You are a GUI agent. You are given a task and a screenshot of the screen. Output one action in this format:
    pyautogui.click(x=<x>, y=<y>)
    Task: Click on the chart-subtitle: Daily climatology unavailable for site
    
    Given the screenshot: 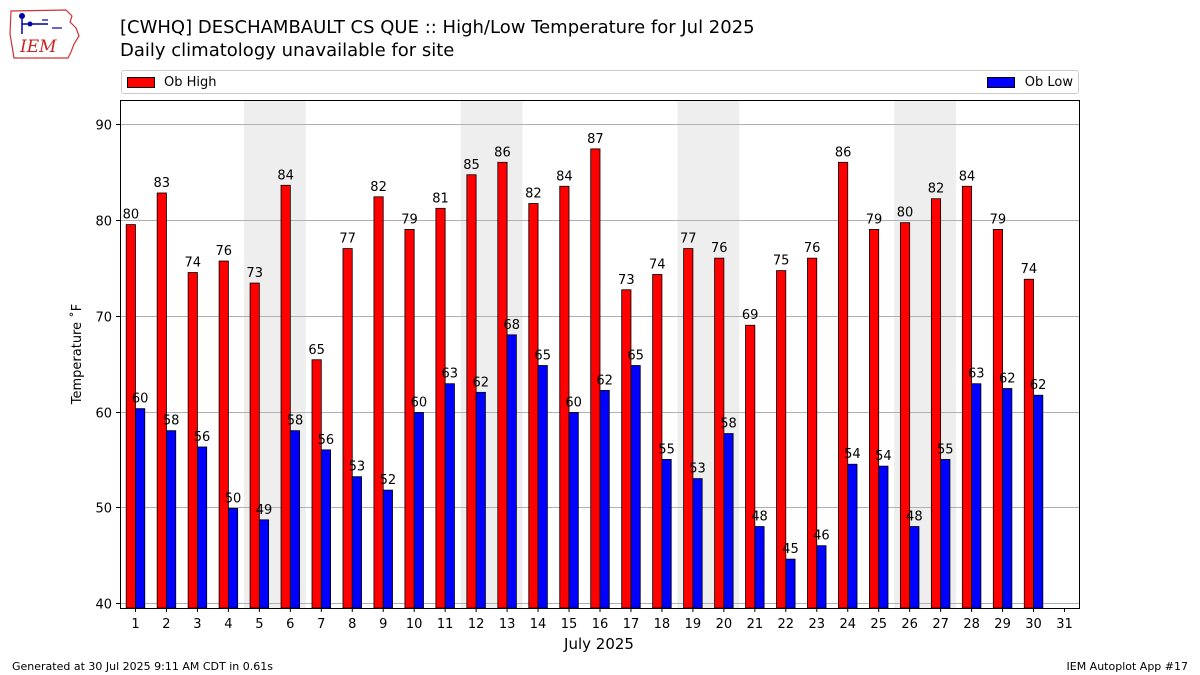 What is the action you would take?
    pyautogui.click(x=287, y=50)
    